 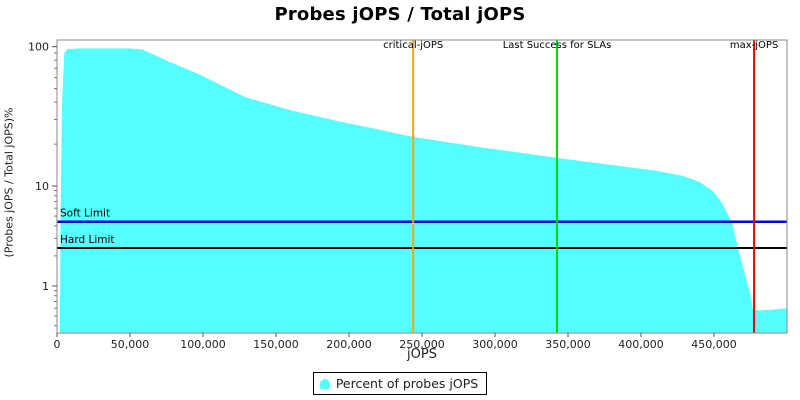 What do you see at coordinates (324, 383) in the screenshot?
I see `legend-marker-icon` at bounding box center [324, 383].